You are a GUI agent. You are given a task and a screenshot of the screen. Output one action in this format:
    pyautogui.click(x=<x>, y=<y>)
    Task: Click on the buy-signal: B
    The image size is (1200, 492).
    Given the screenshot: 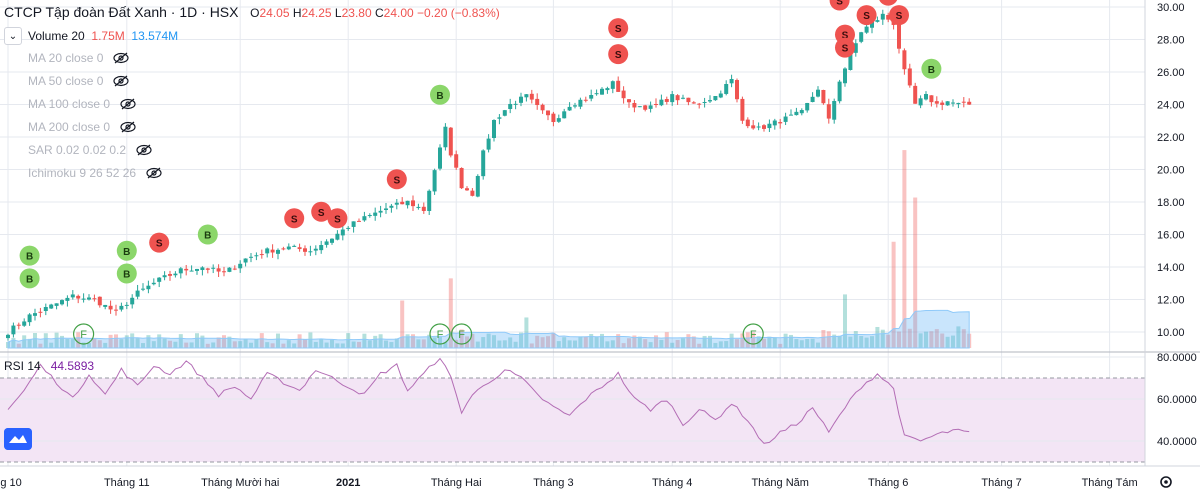 What is the action you would take?
    pyautogui.click(x=126, y=250)
    